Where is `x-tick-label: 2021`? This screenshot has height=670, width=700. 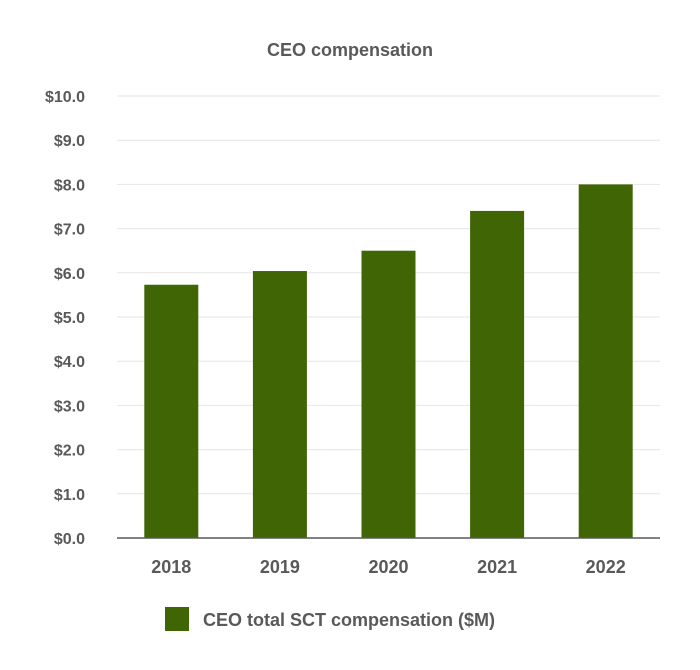 x-tick-label: 2021 is located at coordinates (497, 567).